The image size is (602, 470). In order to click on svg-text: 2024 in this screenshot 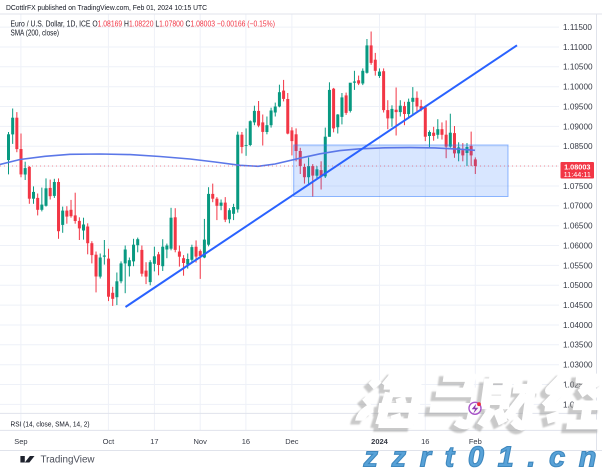, I will do `click(380, 441)`.